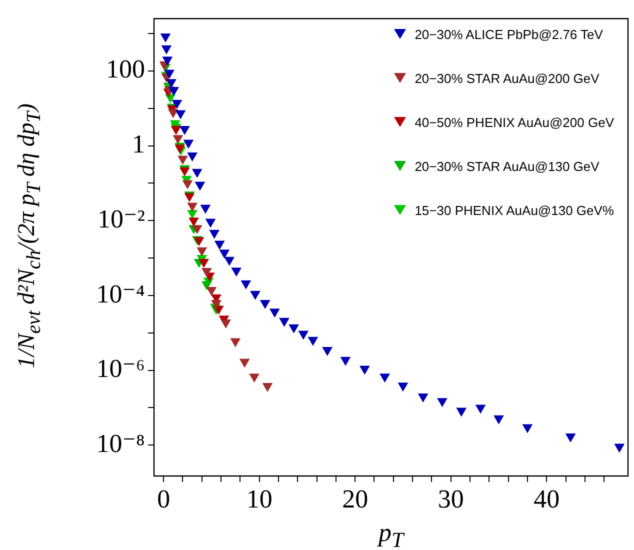 Image resolution: width=634 pixels, height=550 pixels. I want to click on y-tick-label: 10⁻⁸, so click(120, 443).